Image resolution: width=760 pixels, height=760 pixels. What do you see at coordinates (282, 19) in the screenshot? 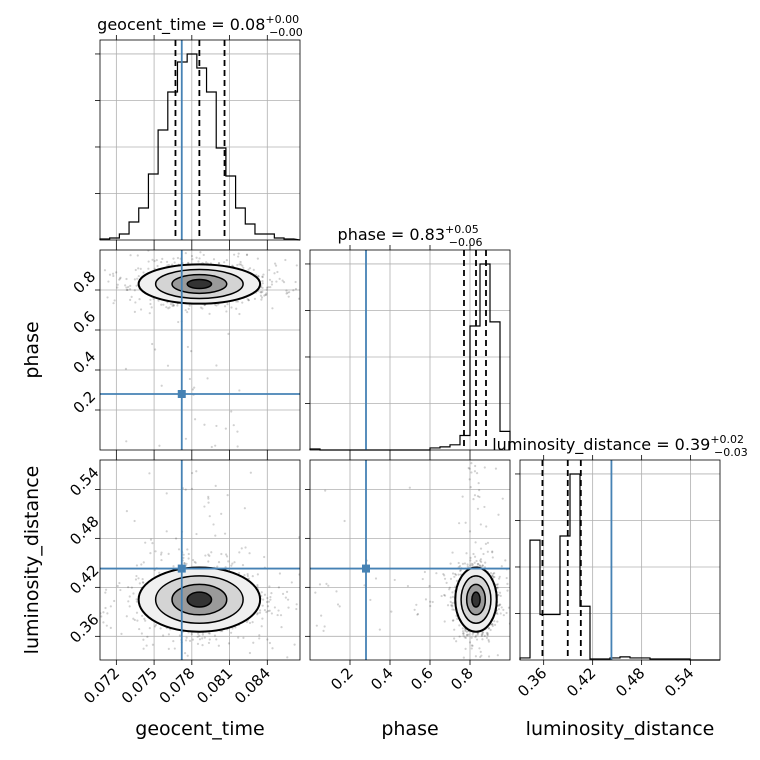
I see `title-plus-error: +0.00` at bounding box center [282, 19].